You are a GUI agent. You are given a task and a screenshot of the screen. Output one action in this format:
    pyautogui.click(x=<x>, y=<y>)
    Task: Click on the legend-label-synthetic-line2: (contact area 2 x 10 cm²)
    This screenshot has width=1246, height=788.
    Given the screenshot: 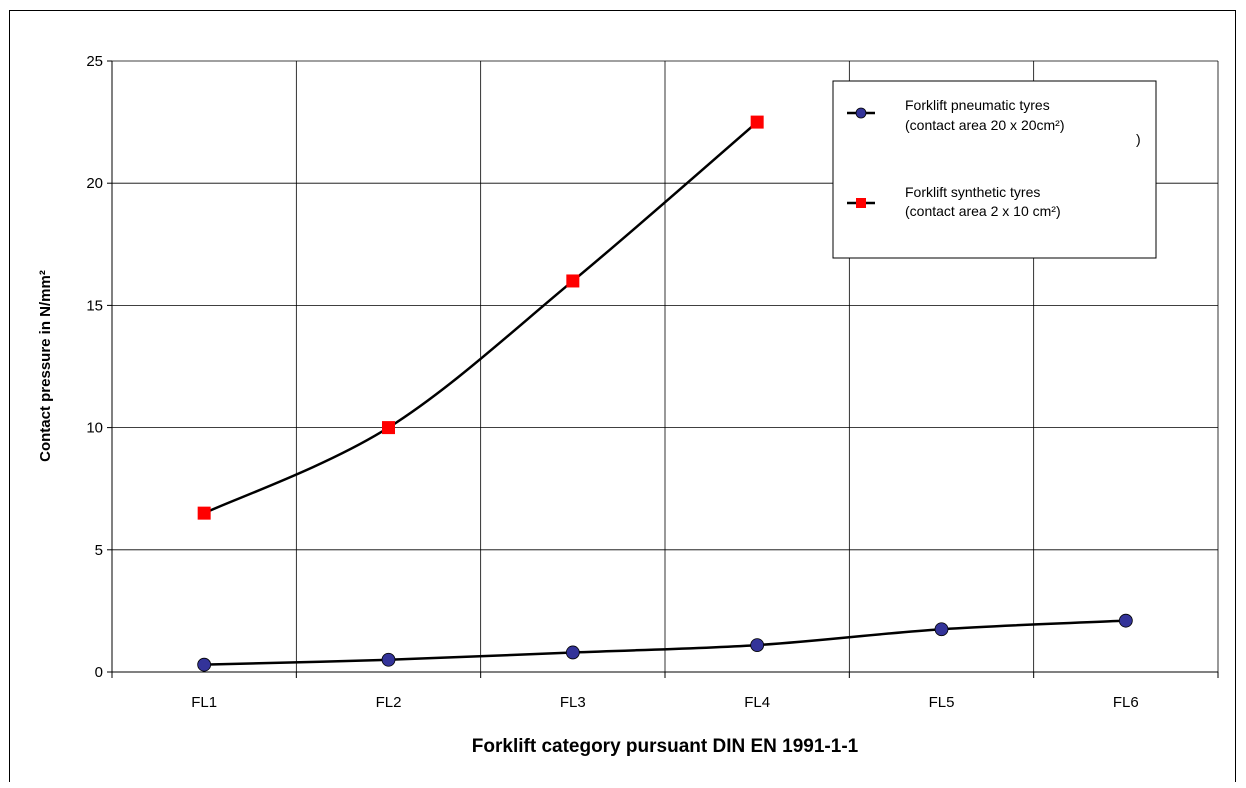 What is the action you would take?
    pyautogui.click(x=983, y=211)
    